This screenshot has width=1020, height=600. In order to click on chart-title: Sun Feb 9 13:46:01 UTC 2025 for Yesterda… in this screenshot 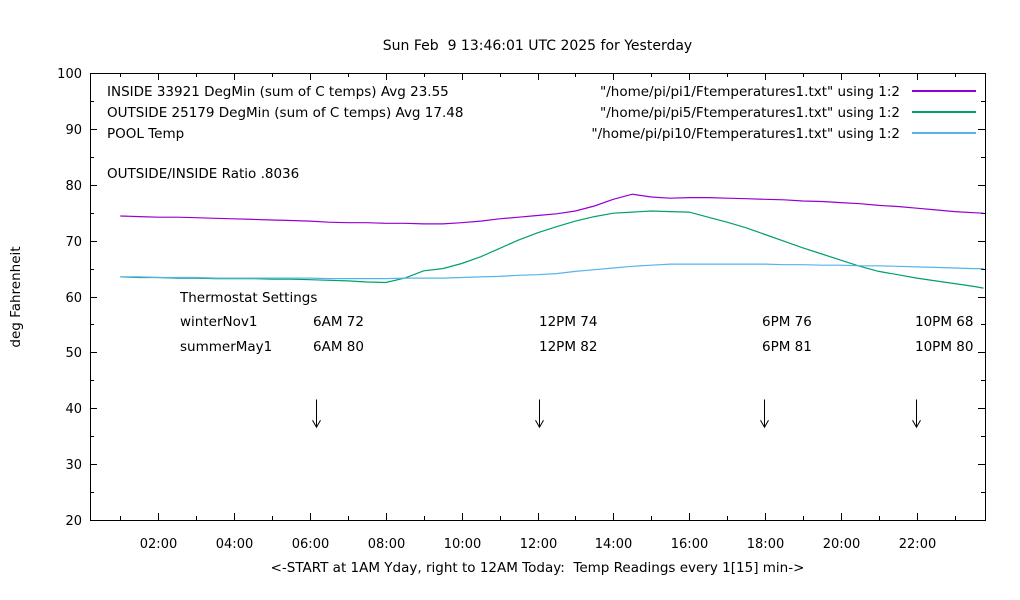, I will do `click(537, 46)`.